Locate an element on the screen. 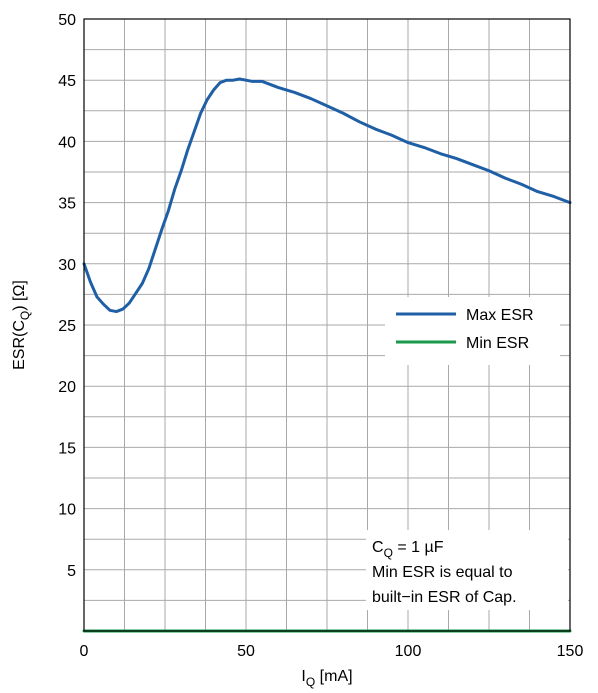 The image size is (598, 693). legend-label-min-esr: Min ESR is located at coordinates (497, 343).